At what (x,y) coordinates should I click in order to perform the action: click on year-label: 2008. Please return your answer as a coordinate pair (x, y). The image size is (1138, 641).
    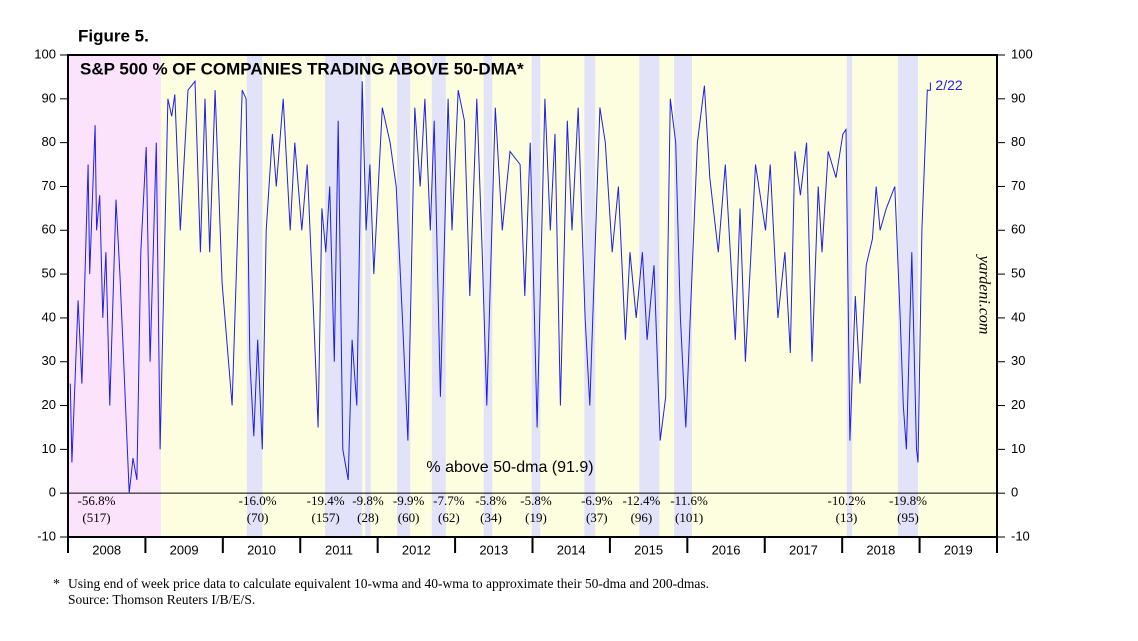
    Looking at the image, I should click on (106, 549).